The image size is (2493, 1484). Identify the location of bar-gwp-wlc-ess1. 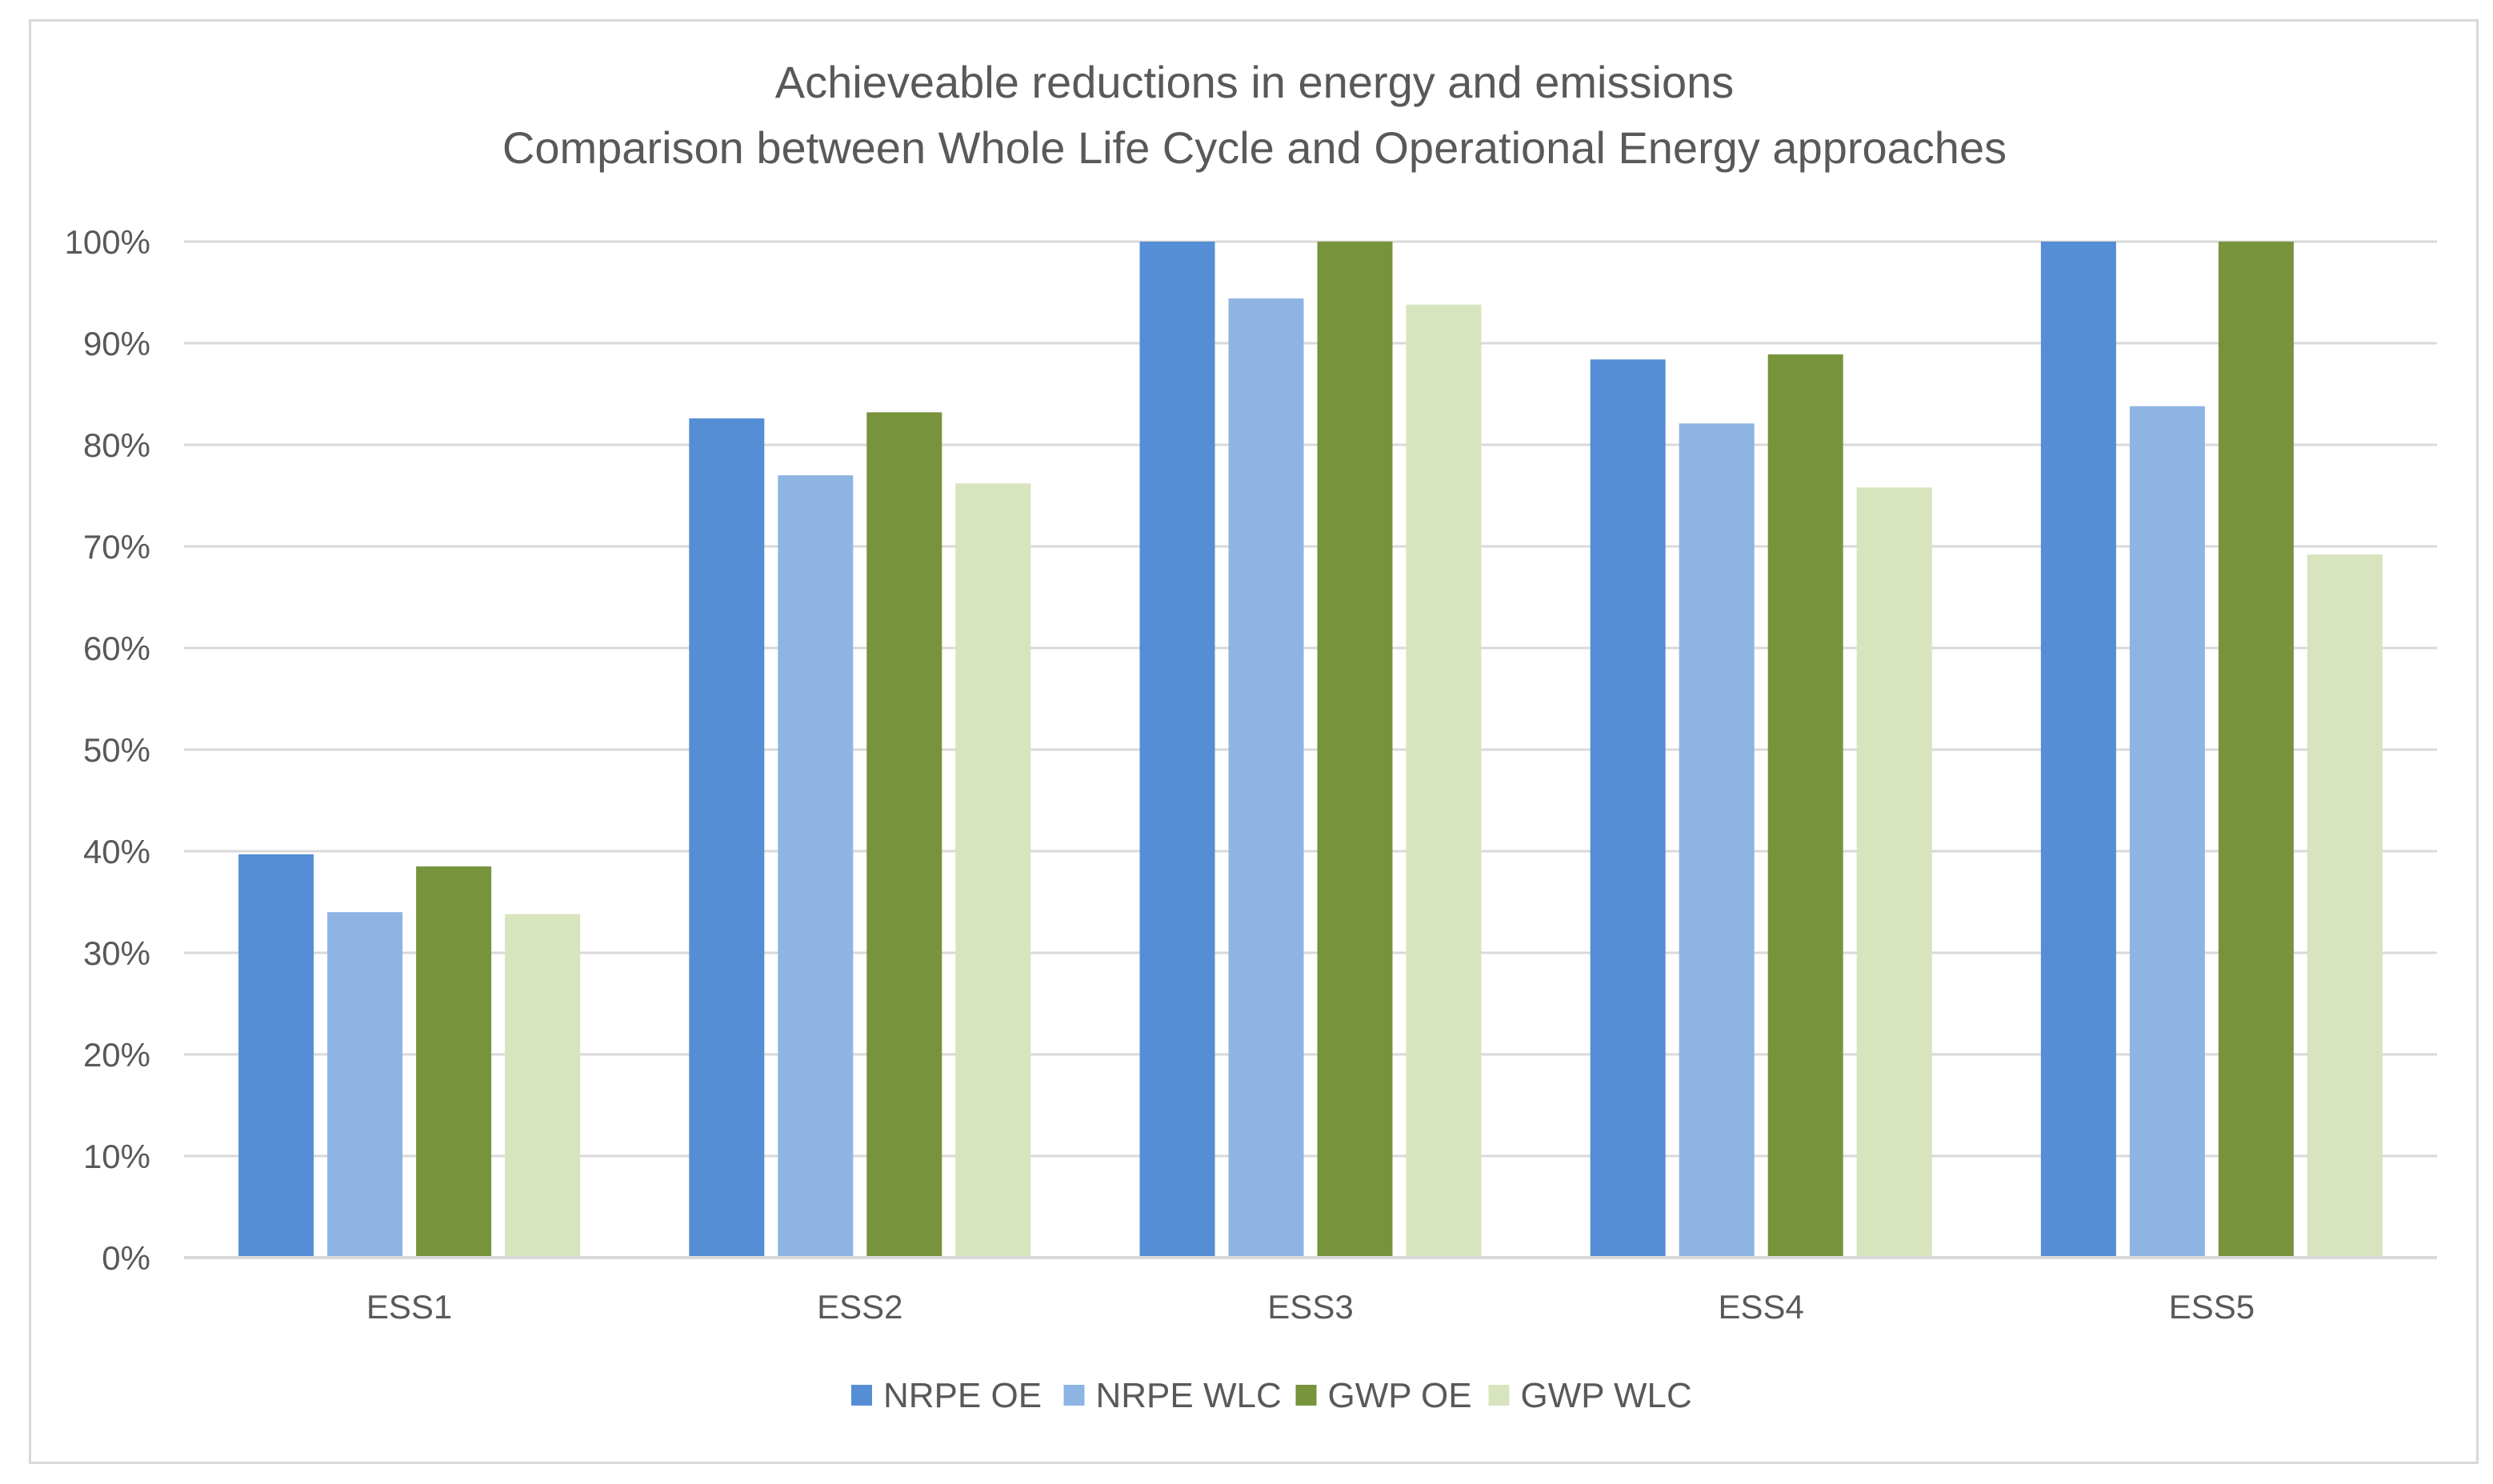
(543, 1086).